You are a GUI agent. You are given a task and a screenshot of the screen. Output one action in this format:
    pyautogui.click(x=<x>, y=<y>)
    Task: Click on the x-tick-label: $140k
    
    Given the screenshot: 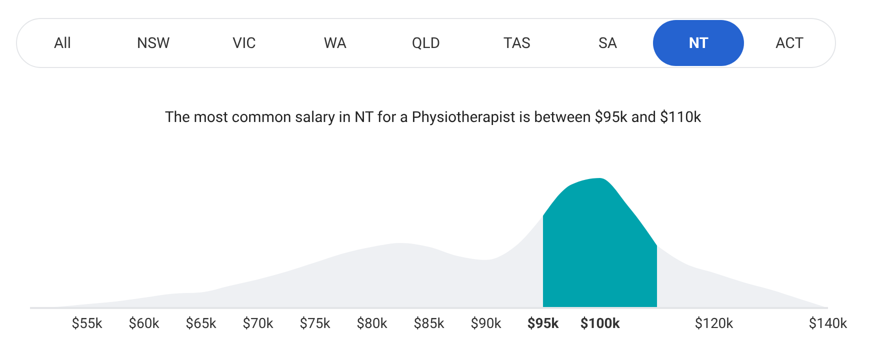 What is the action you would take?
    pyautogui.click(x=828, y=324)
    